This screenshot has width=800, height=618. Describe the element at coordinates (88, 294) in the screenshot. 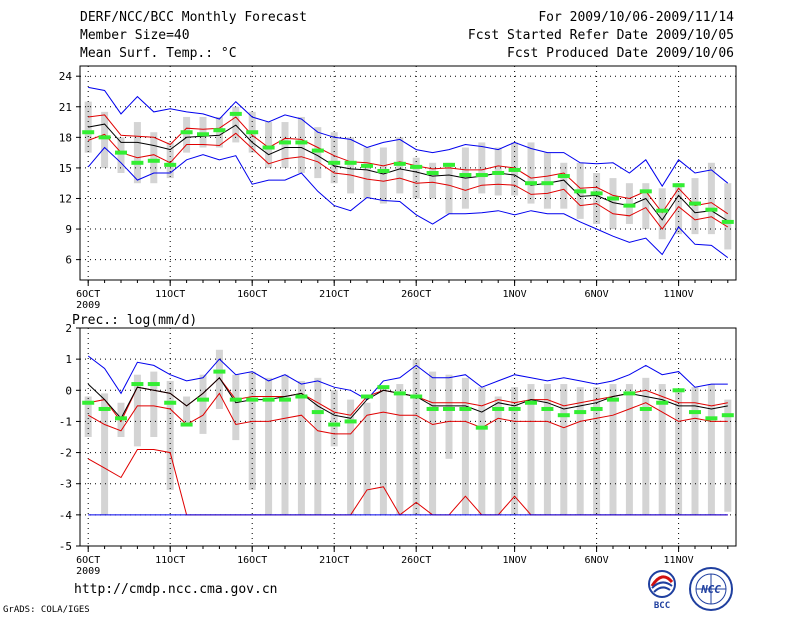

I see `panel1-x-tick-label: 6OCT` at that location.